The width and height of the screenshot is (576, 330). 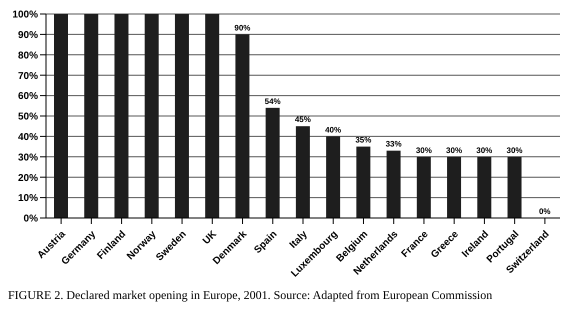 What do you see at coordinates (28, 137) in the screenshot?
I see `y-tick-label: 40%` at bounding box center [28, 137].